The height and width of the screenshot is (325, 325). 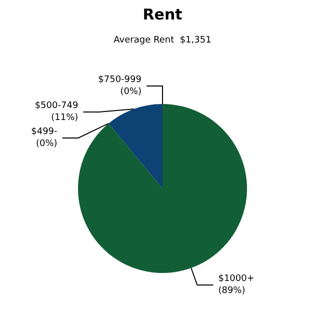 What do you see at coordinates (163, 41) in the screenshot?
I see `chart-subtitle: Average Rent $1,351` at bounding box center [163, 41].